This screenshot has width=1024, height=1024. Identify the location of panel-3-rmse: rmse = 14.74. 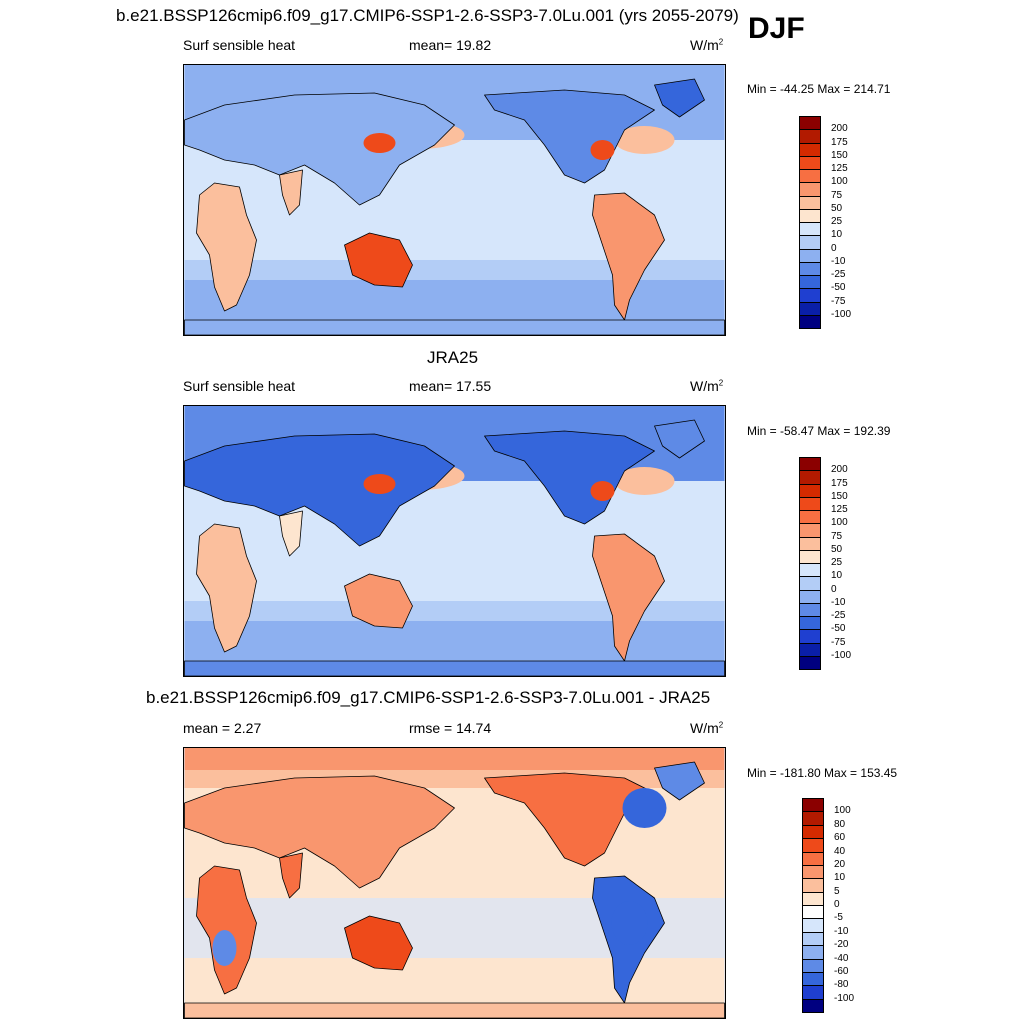
(450, 728).